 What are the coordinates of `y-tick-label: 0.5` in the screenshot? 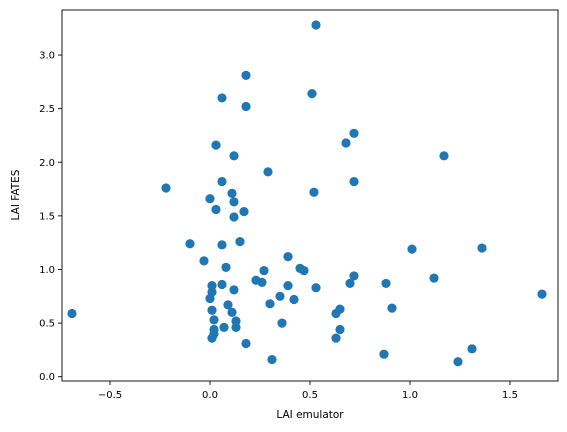 It's located at (47, 324).